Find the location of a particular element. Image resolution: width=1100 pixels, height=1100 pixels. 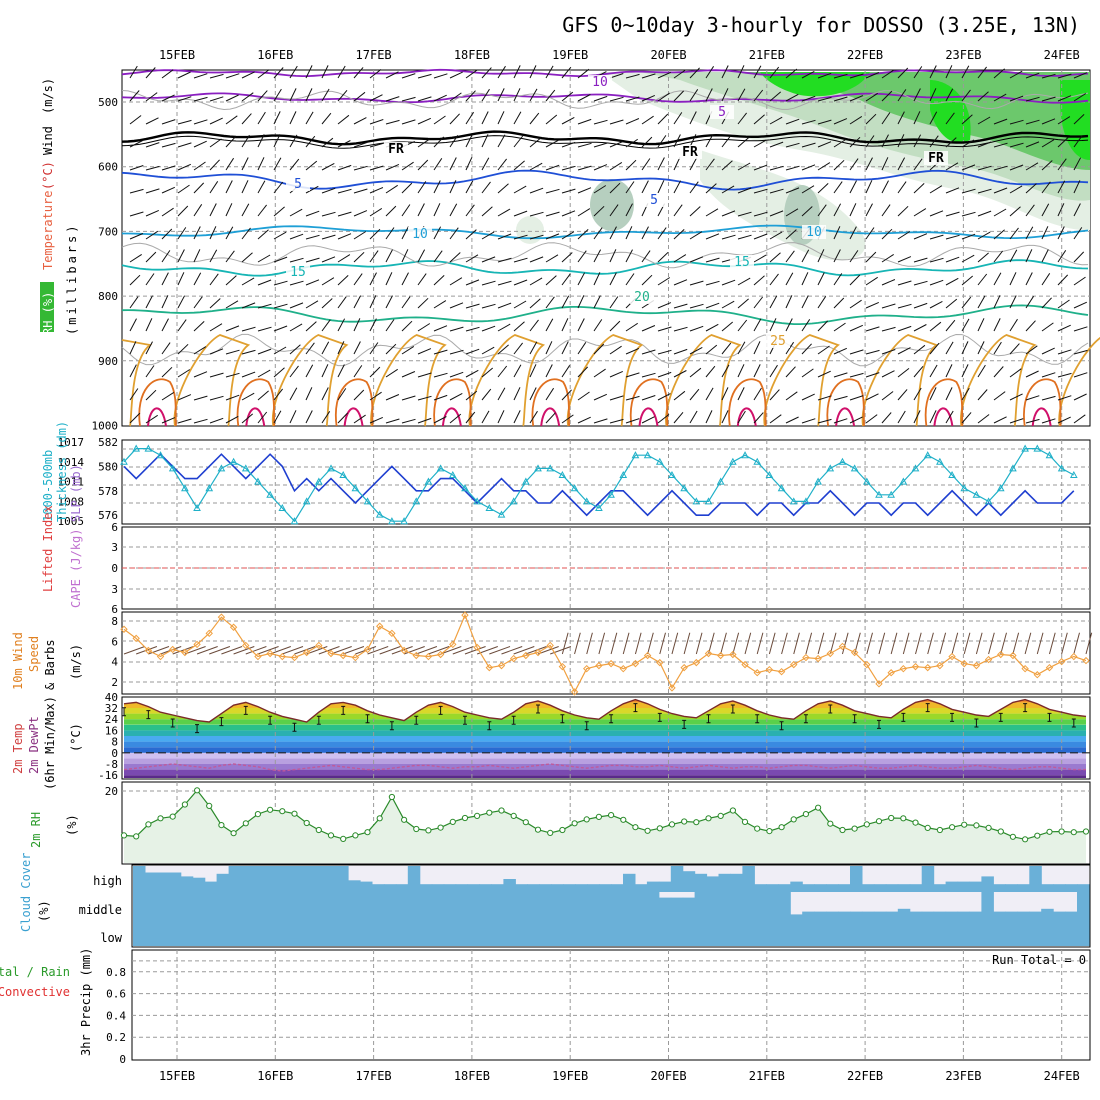

minmax-errorbar is located at coordinates (440, 710).